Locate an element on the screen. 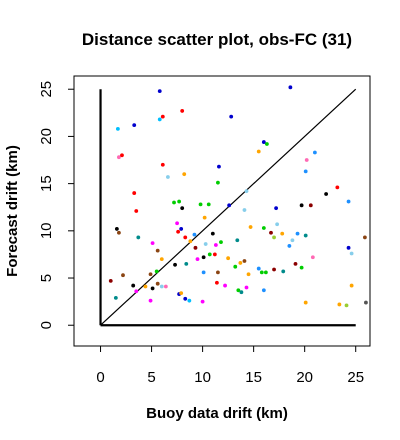 The width and height of the screenshot is (400, 440). x-axis-label: Buoy data drift (km) is located at coordinates (217, 413).